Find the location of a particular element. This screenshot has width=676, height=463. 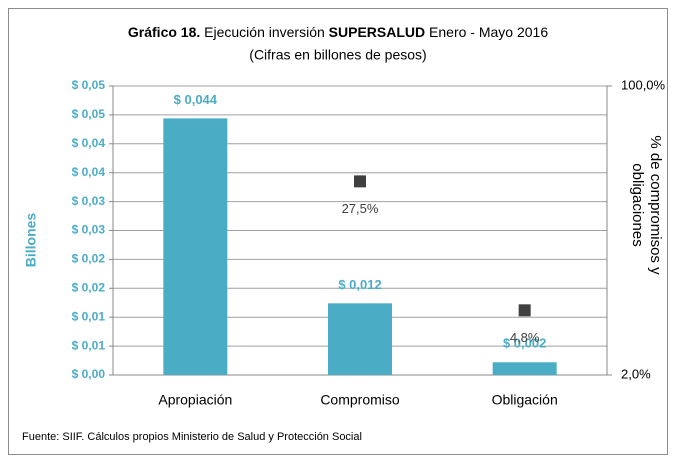

y2-axis-label: % de compromisos y is located at coordinates (655, 205).